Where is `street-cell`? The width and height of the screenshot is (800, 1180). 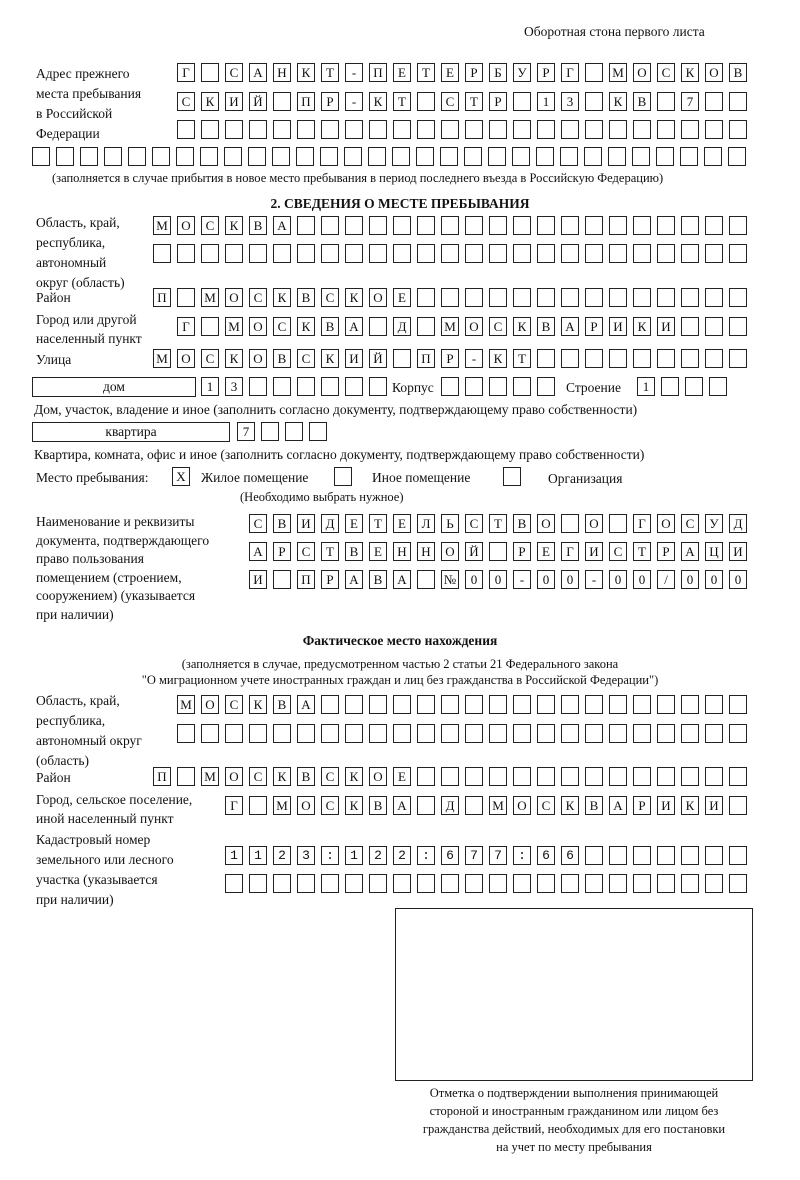
street-cell is located at coordinates (690, 358).